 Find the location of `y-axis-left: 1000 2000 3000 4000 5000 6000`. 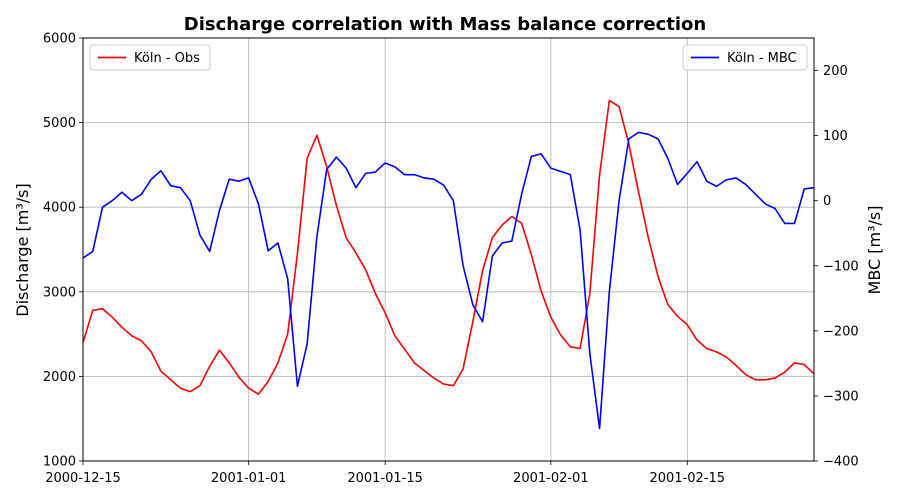

y-axis-left: 1000 2000 3000 4000 5000 6000 is located at coordinates (63, 251).